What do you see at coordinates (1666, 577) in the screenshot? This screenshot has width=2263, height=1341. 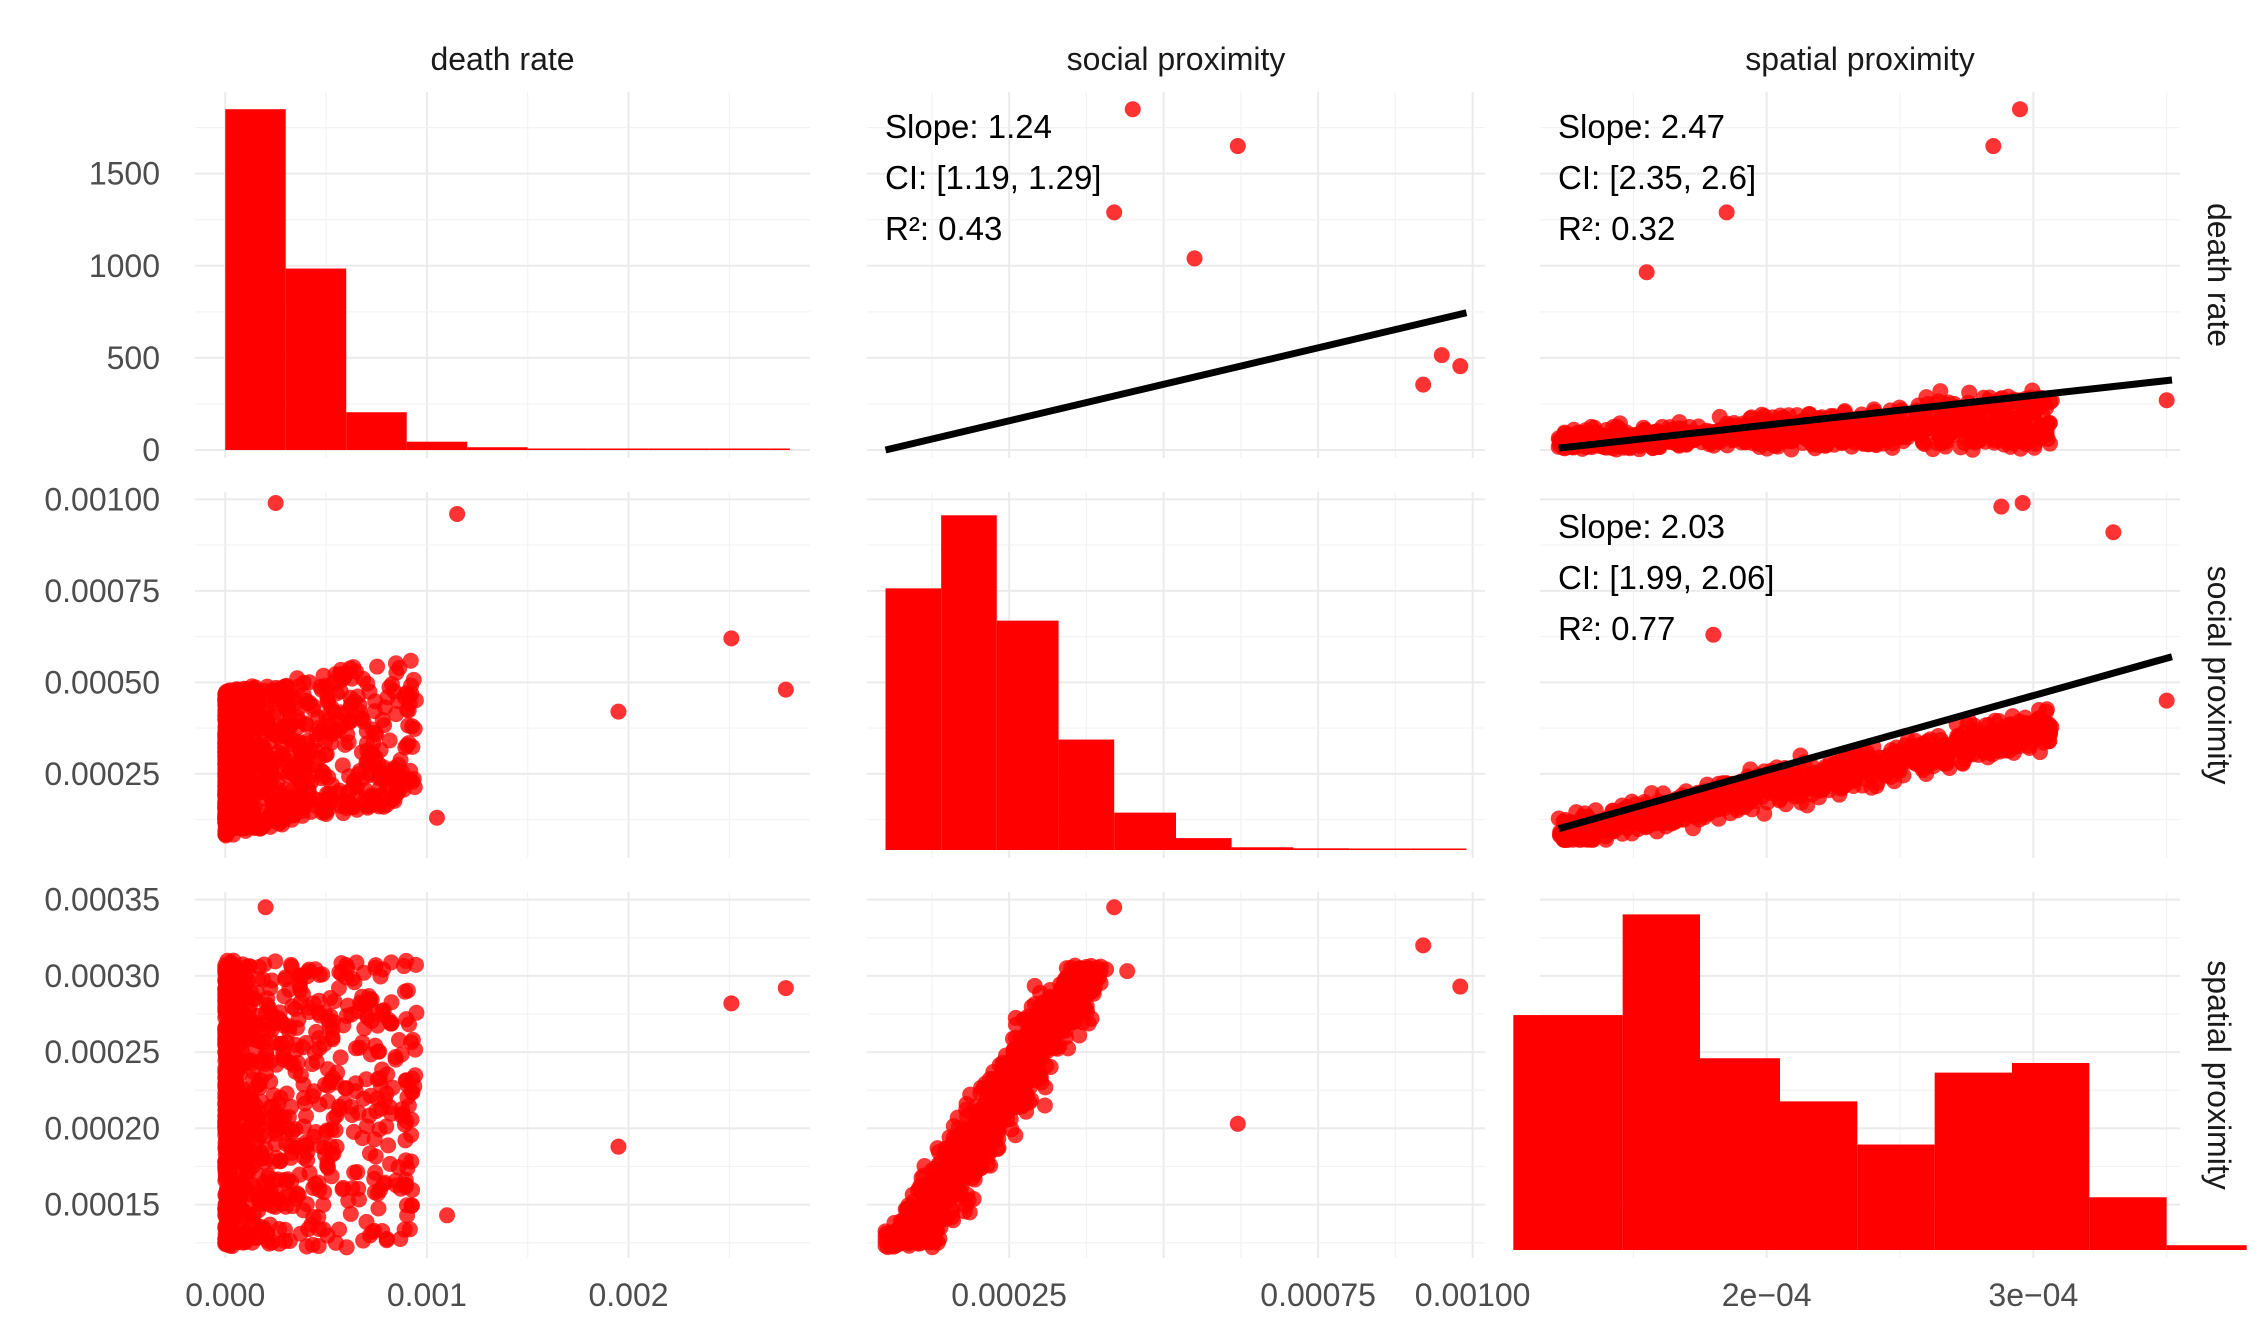 I see `annotation-ci: CI: [1.99, 2.06]` at bounding box center [1666, 577].